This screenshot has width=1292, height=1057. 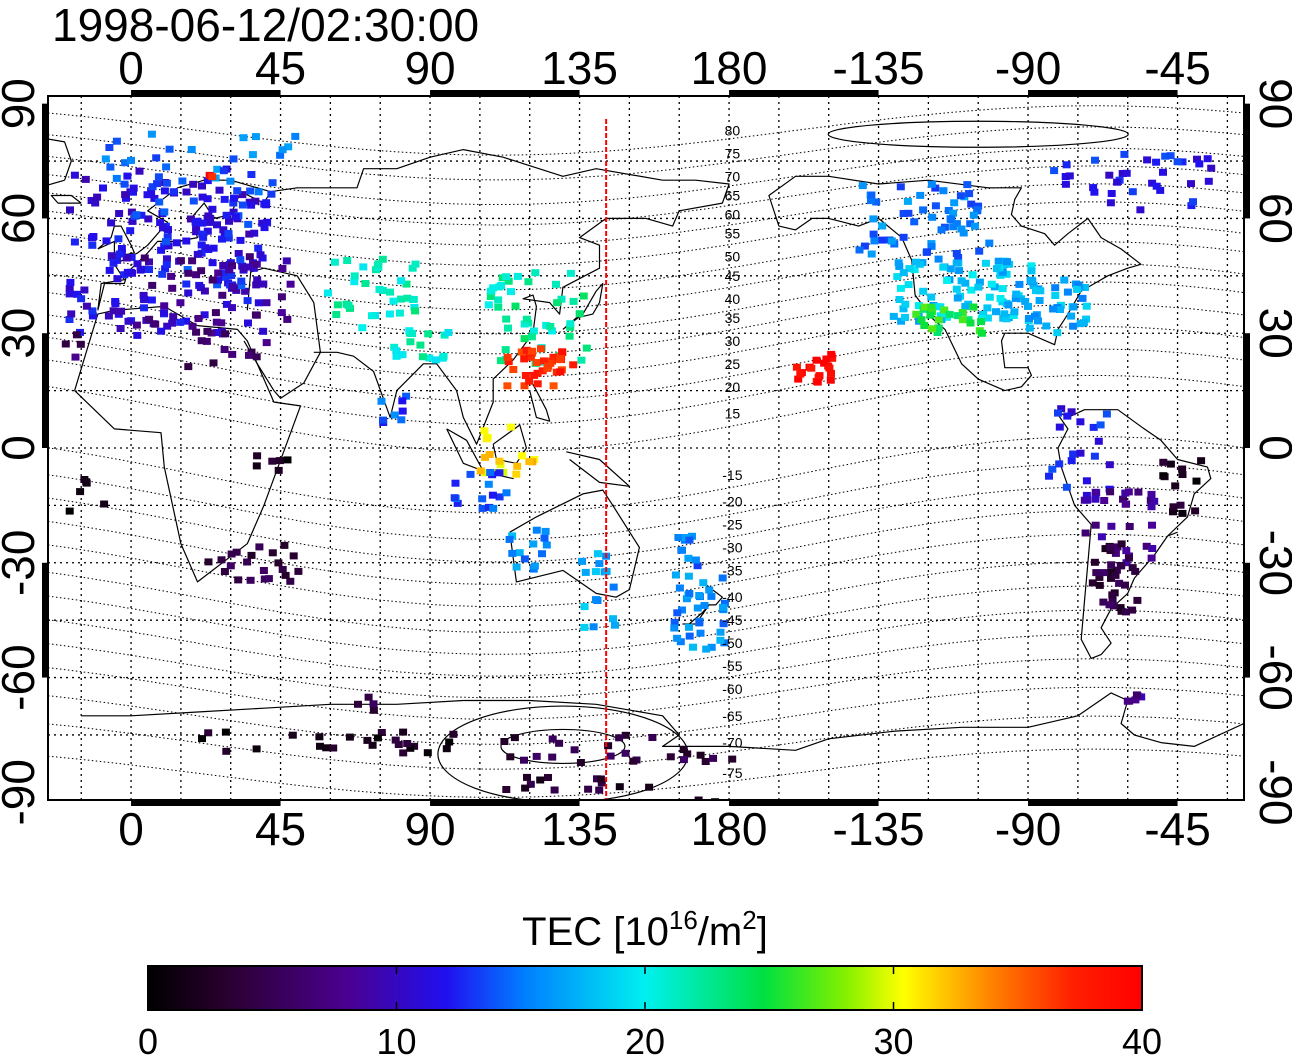 I want to click on contour-label: 55, so click(x=733, y=234).